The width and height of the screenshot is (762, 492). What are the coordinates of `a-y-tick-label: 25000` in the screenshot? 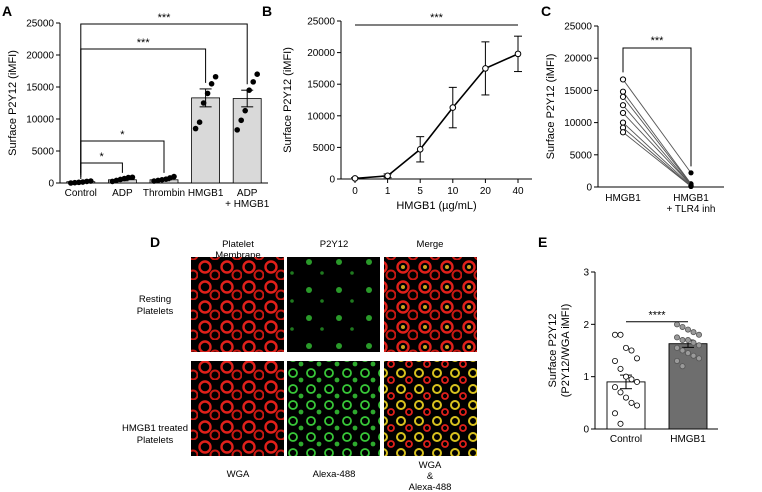 It's located at (40, 24).